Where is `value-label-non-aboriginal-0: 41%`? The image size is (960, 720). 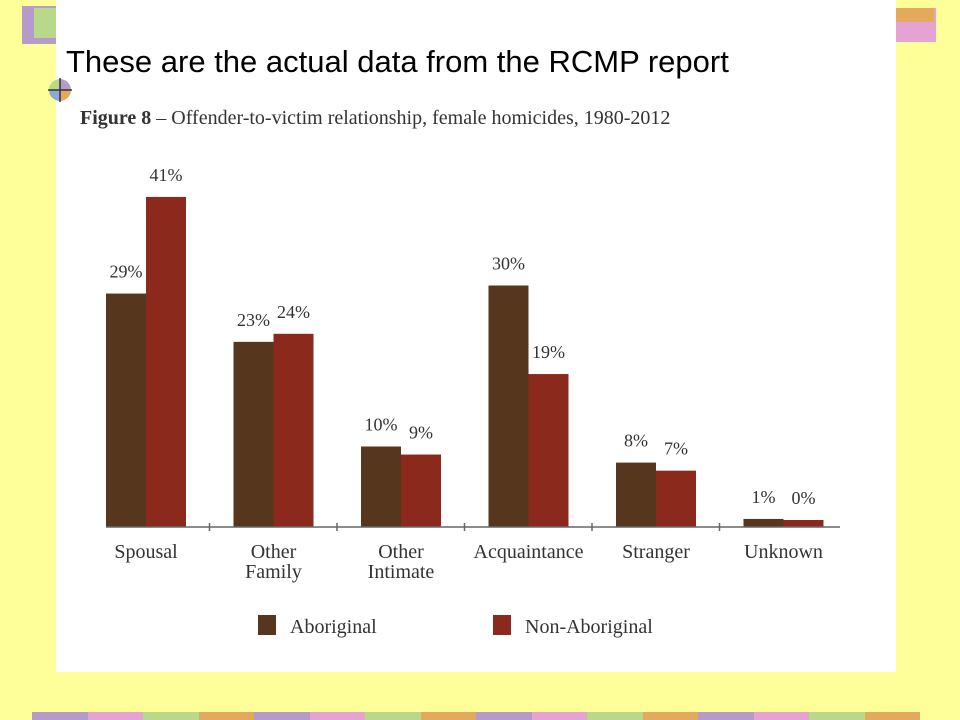 value-label-non-aboriginal-0: 41% is located at coordinates (166, 175).